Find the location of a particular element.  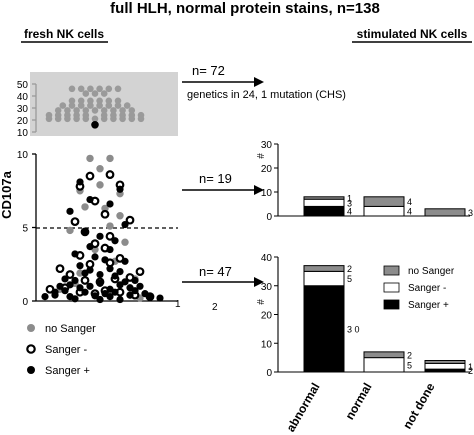

bar-segment-label: 3 0 is located at coordinates (353, 329).